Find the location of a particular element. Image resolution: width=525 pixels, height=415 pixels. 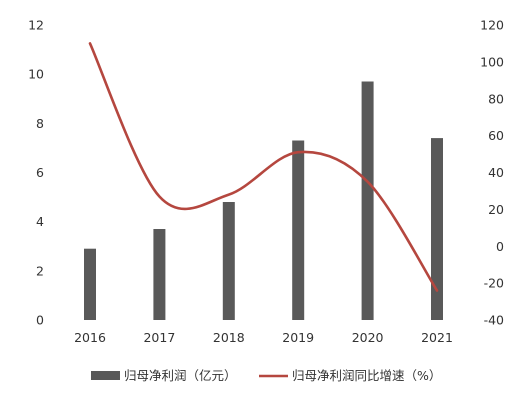

x-tick-label: 2016 is located at coordinates (90, 337).